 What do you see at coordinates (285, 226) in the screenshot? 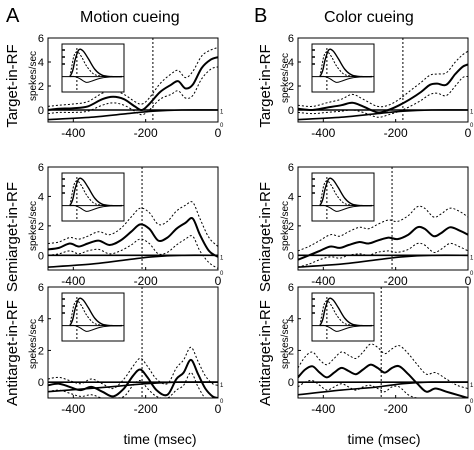
I see `ylabel-units-b2: spekes/sec` at bounding box center [285, 226].